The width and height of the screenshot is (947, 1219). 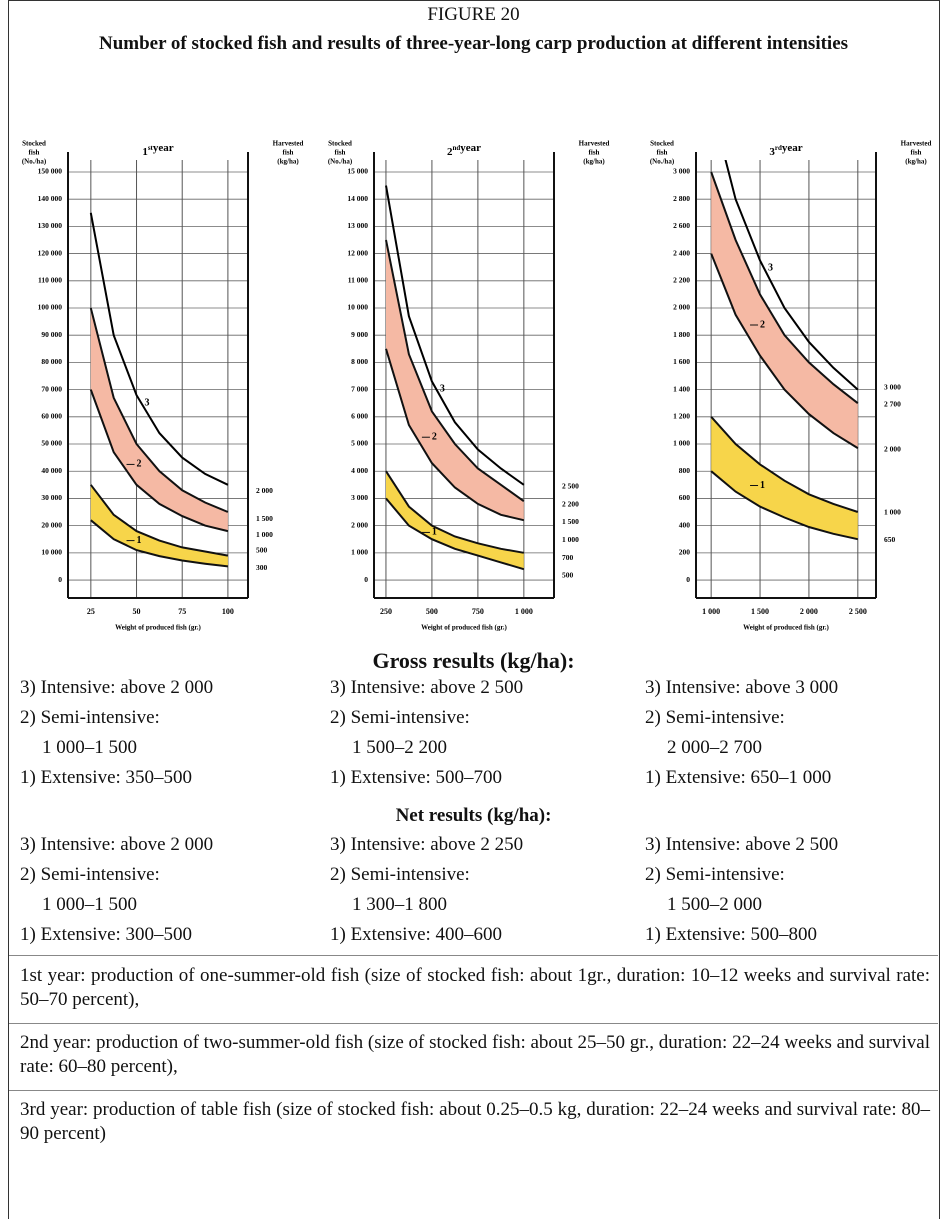 I want to click on y-tick-label: 150 000, so click(x=50, y=171).